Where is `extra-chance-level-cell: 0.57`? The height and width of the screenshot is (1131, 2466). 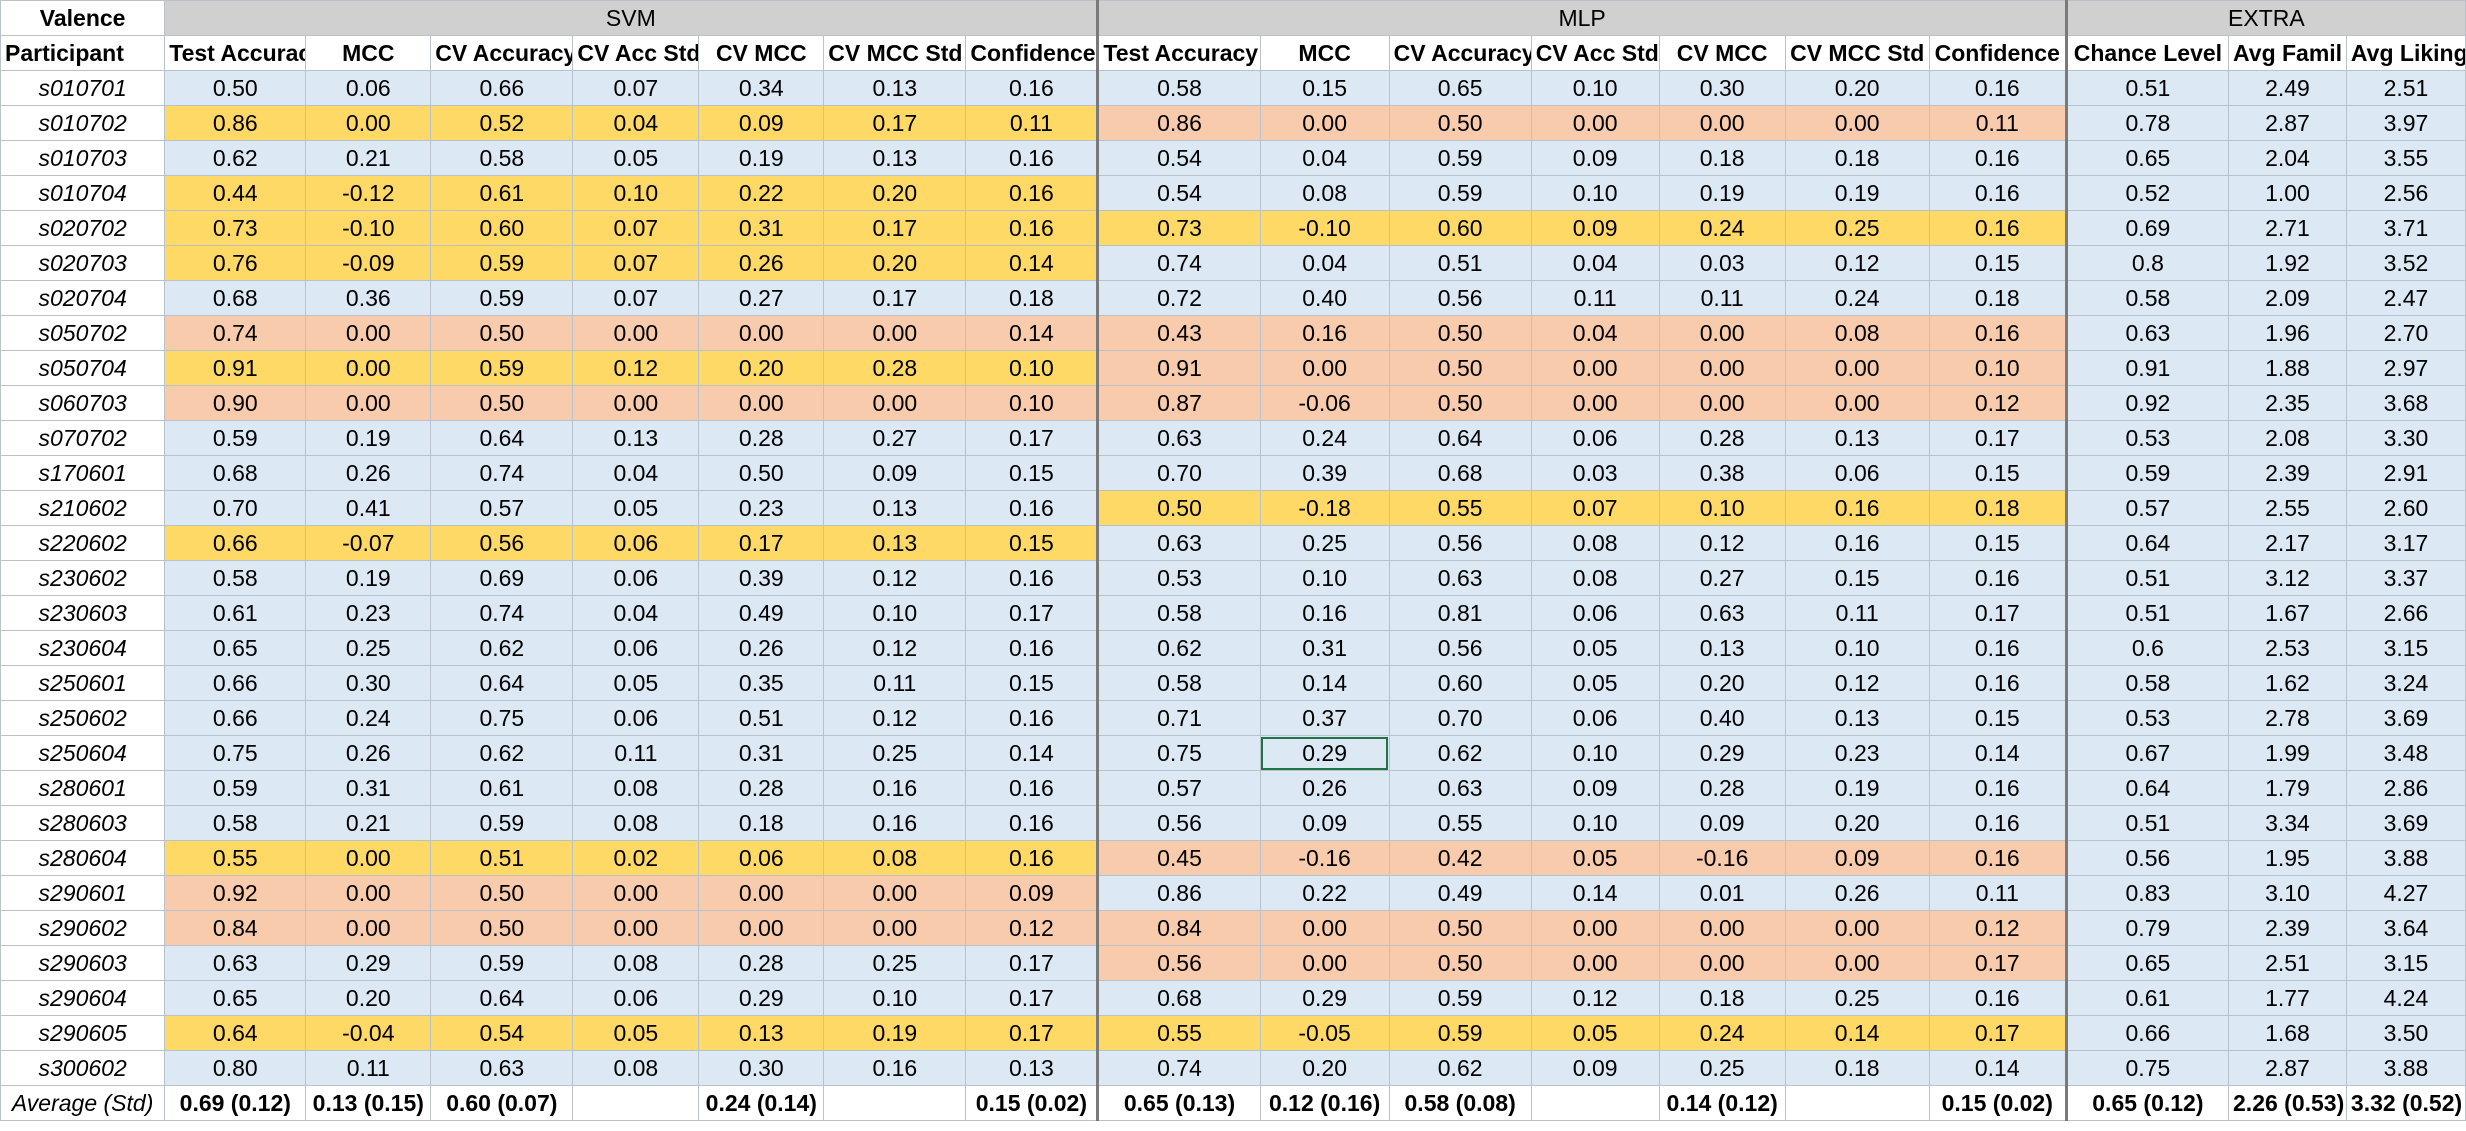
extra-chance-level-cell: 0.57 is located at coordinates (2147, 508).